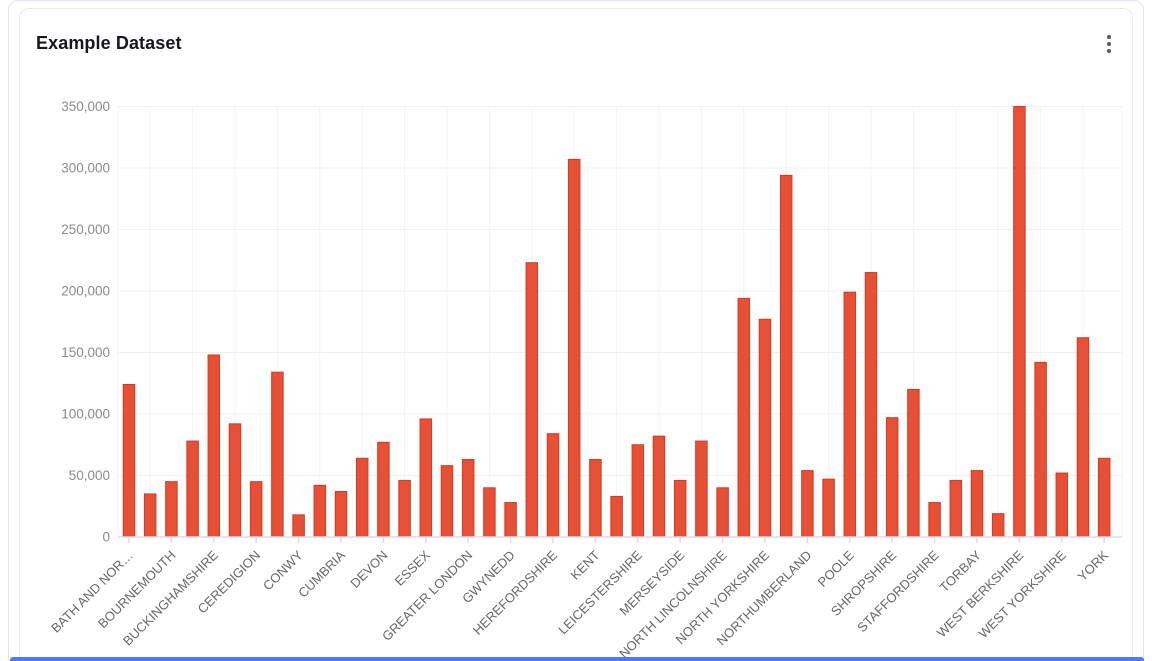 The image size is (1152, 661). I want to click on kebab-menu-icon, so click(1109, 44).